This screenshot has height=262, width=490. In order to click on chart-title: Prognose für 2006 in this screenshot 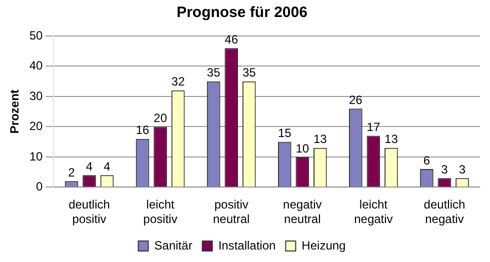, I will do `click(242, 13)`.